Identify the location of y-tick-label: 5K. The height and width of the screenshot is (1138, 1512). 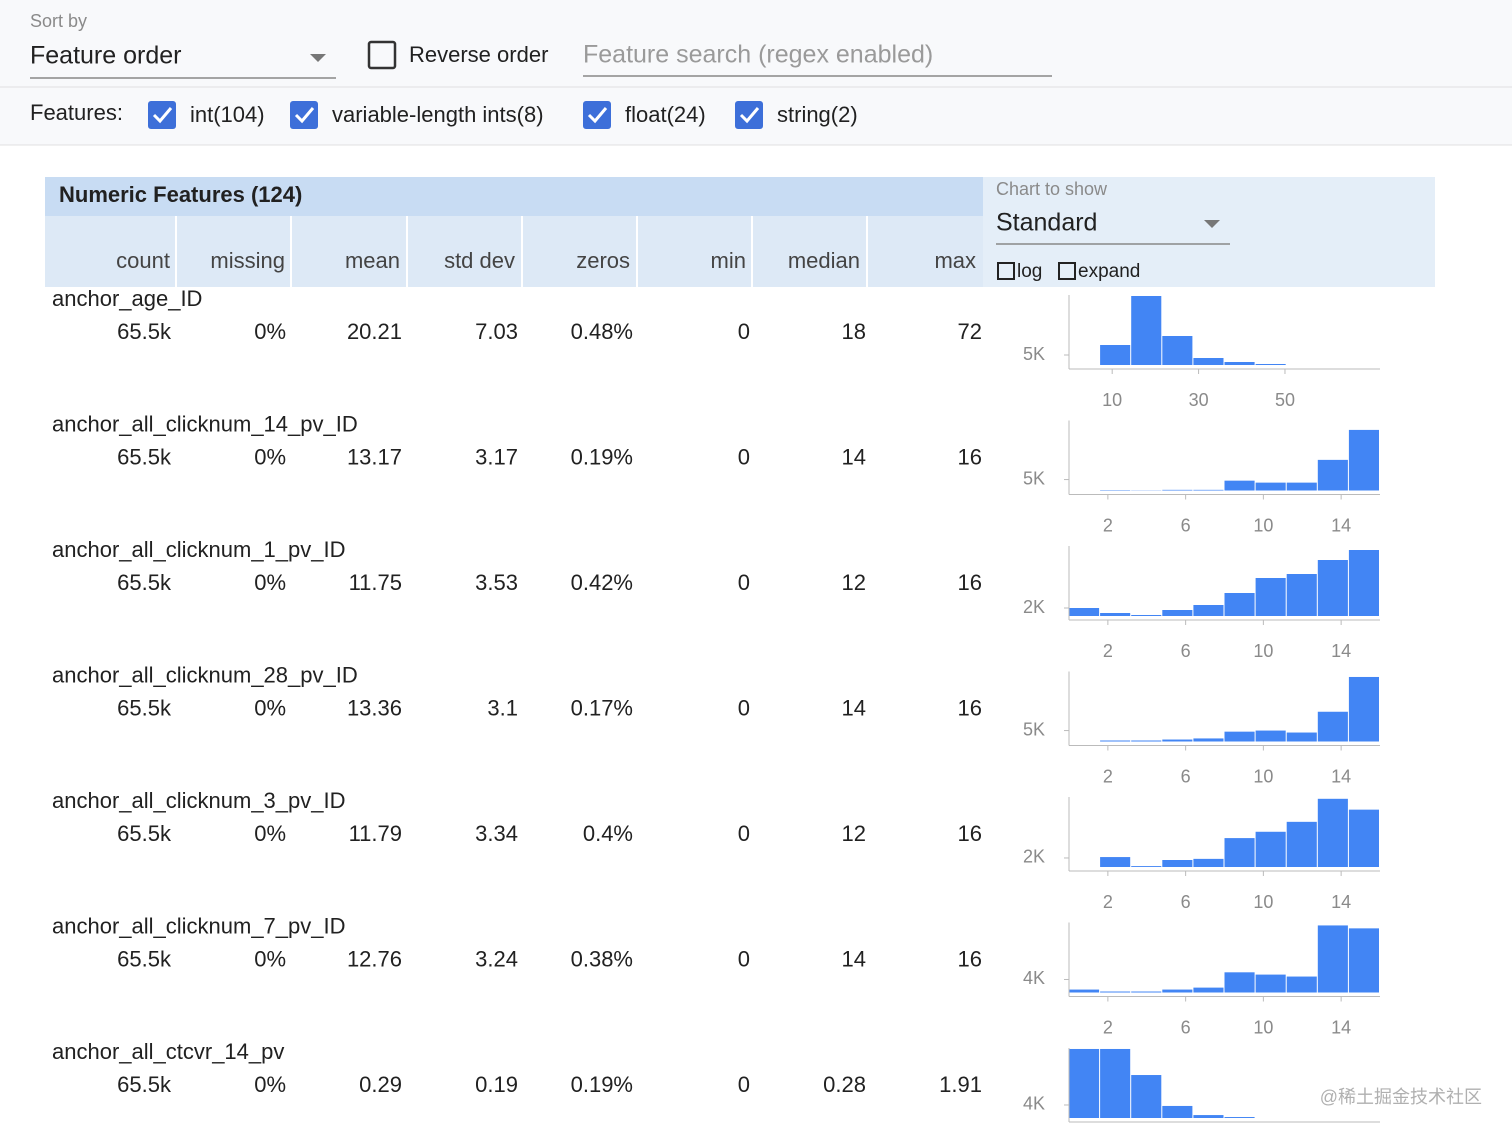
(1034, 354).